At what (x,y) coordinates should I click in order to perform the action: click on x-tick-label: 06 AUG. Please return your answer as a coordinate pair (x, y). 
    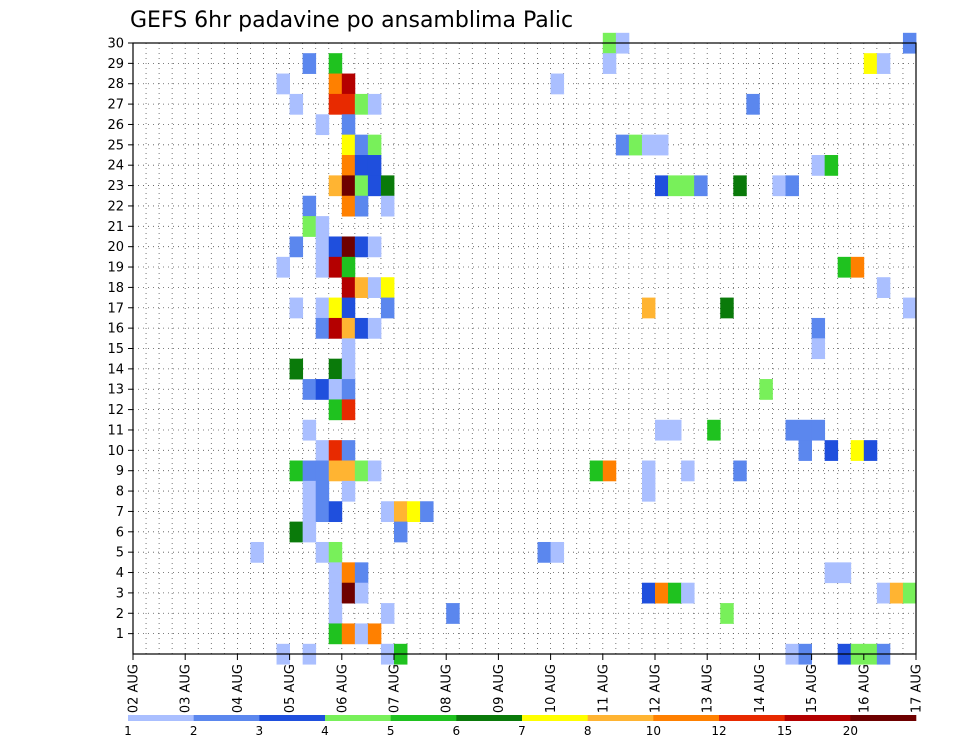
    Looking at the image, I should click on (342, 688).